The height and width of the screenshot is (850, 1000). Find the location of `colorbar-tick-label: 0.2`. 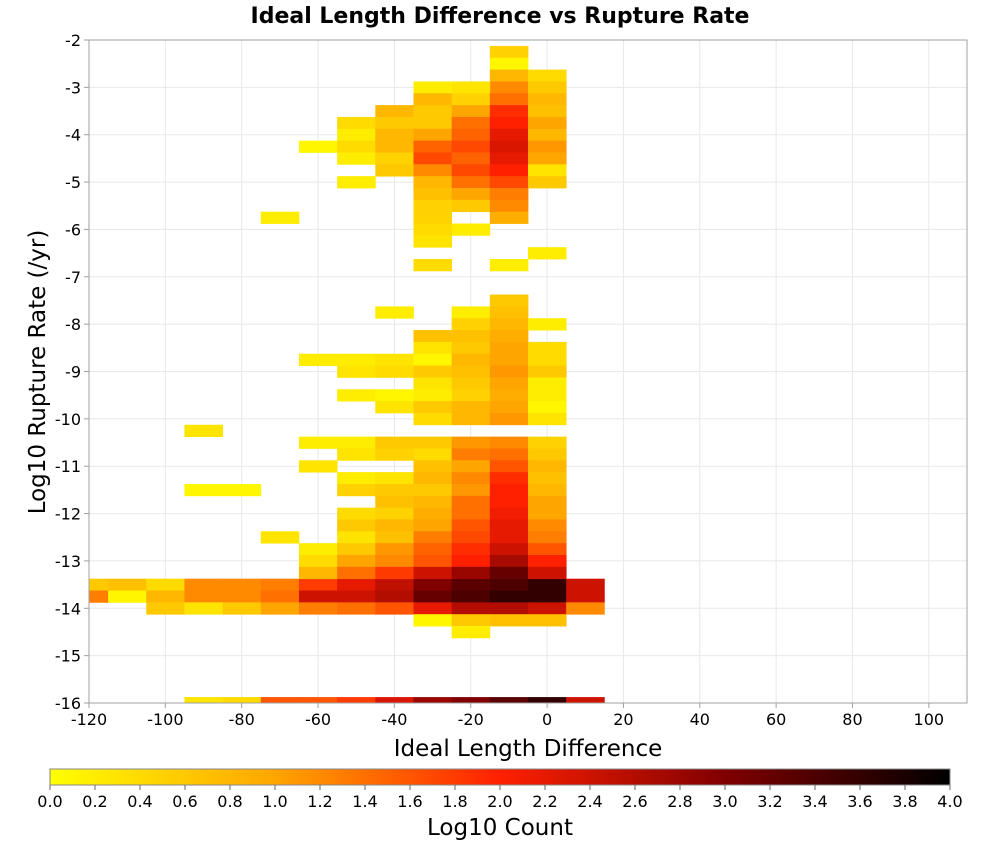

colorbar-tick-label: 0.2 is located at coordinates (94, 801).